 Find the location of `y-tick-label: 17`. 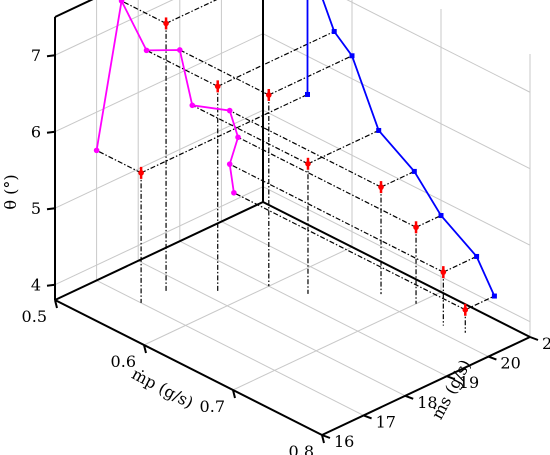

y-tick-label: 17 is located at coordinates (386, 421).